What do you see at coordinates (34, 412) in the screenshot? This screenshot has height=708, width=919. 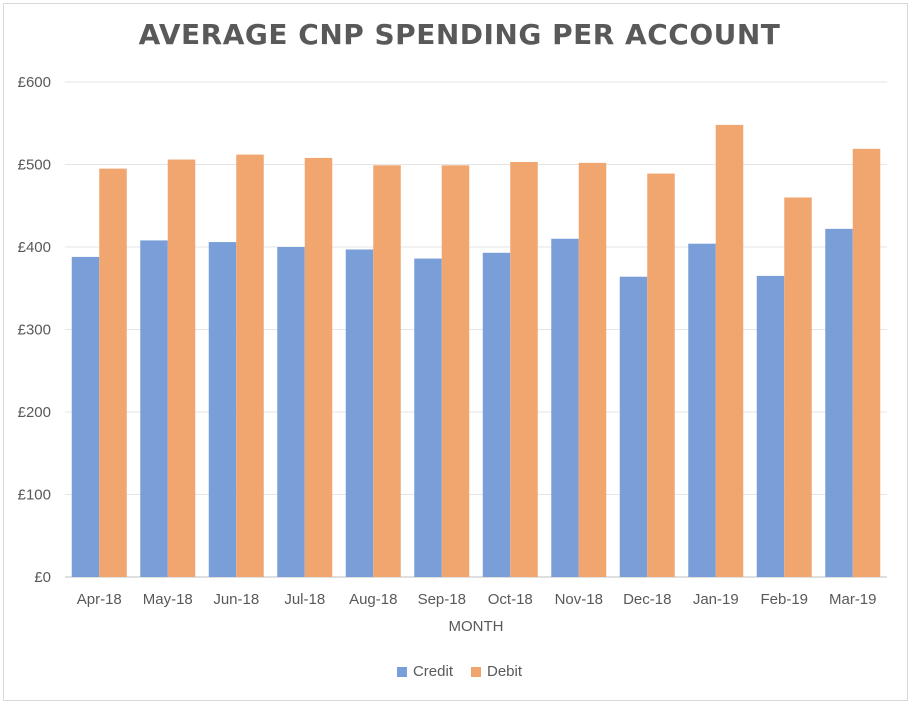 I see `y-tick-label: £200` at bounding box center [34, 412].